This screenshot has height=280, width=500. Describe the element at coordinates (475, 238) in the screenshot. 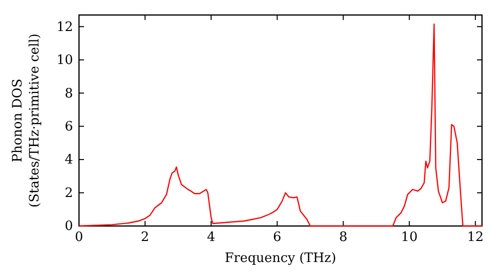

I see `x-tick-label: 12` at that location.